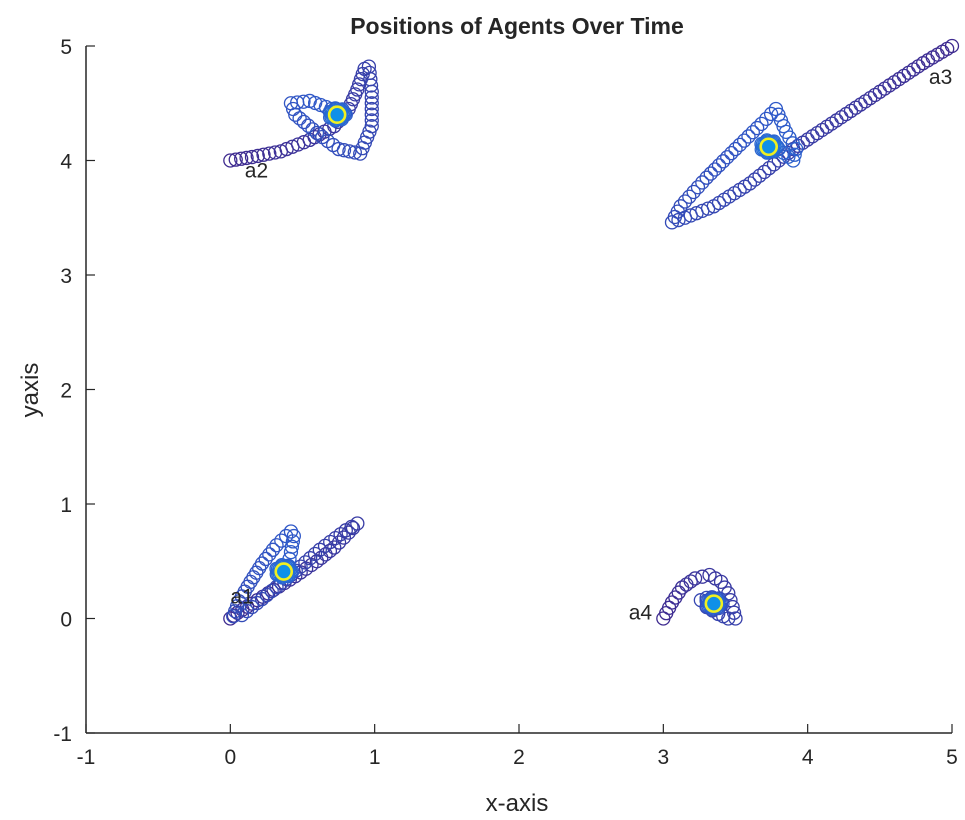  Describe the element at coordinates (230, 757) in the screenshot. I see `x-tick-label: 0` at that location.